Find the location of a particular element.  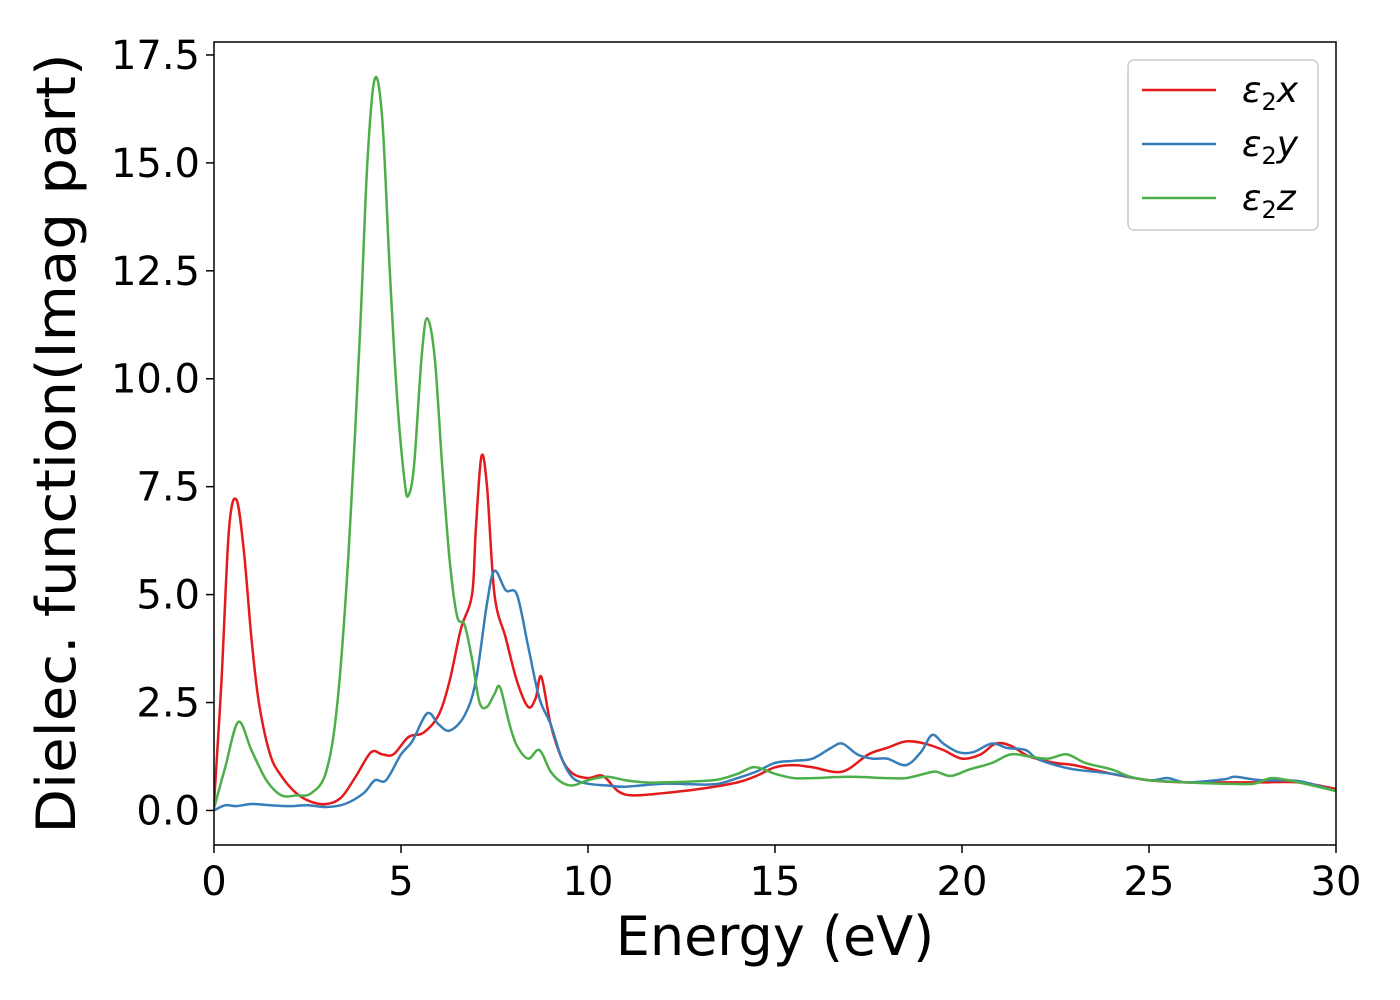

x-tick-label: 5 is located at coordinates (400, 882).